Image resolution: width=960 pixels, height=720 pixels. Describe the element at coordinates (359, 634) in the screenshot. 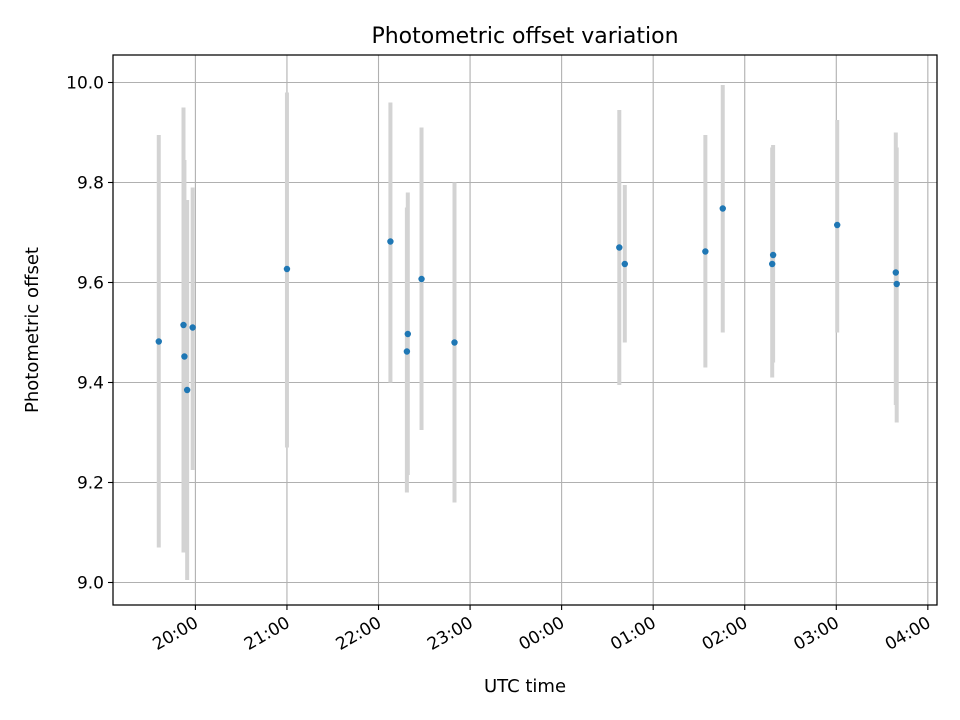

I see `x-tick-label: 22:00` at that location.